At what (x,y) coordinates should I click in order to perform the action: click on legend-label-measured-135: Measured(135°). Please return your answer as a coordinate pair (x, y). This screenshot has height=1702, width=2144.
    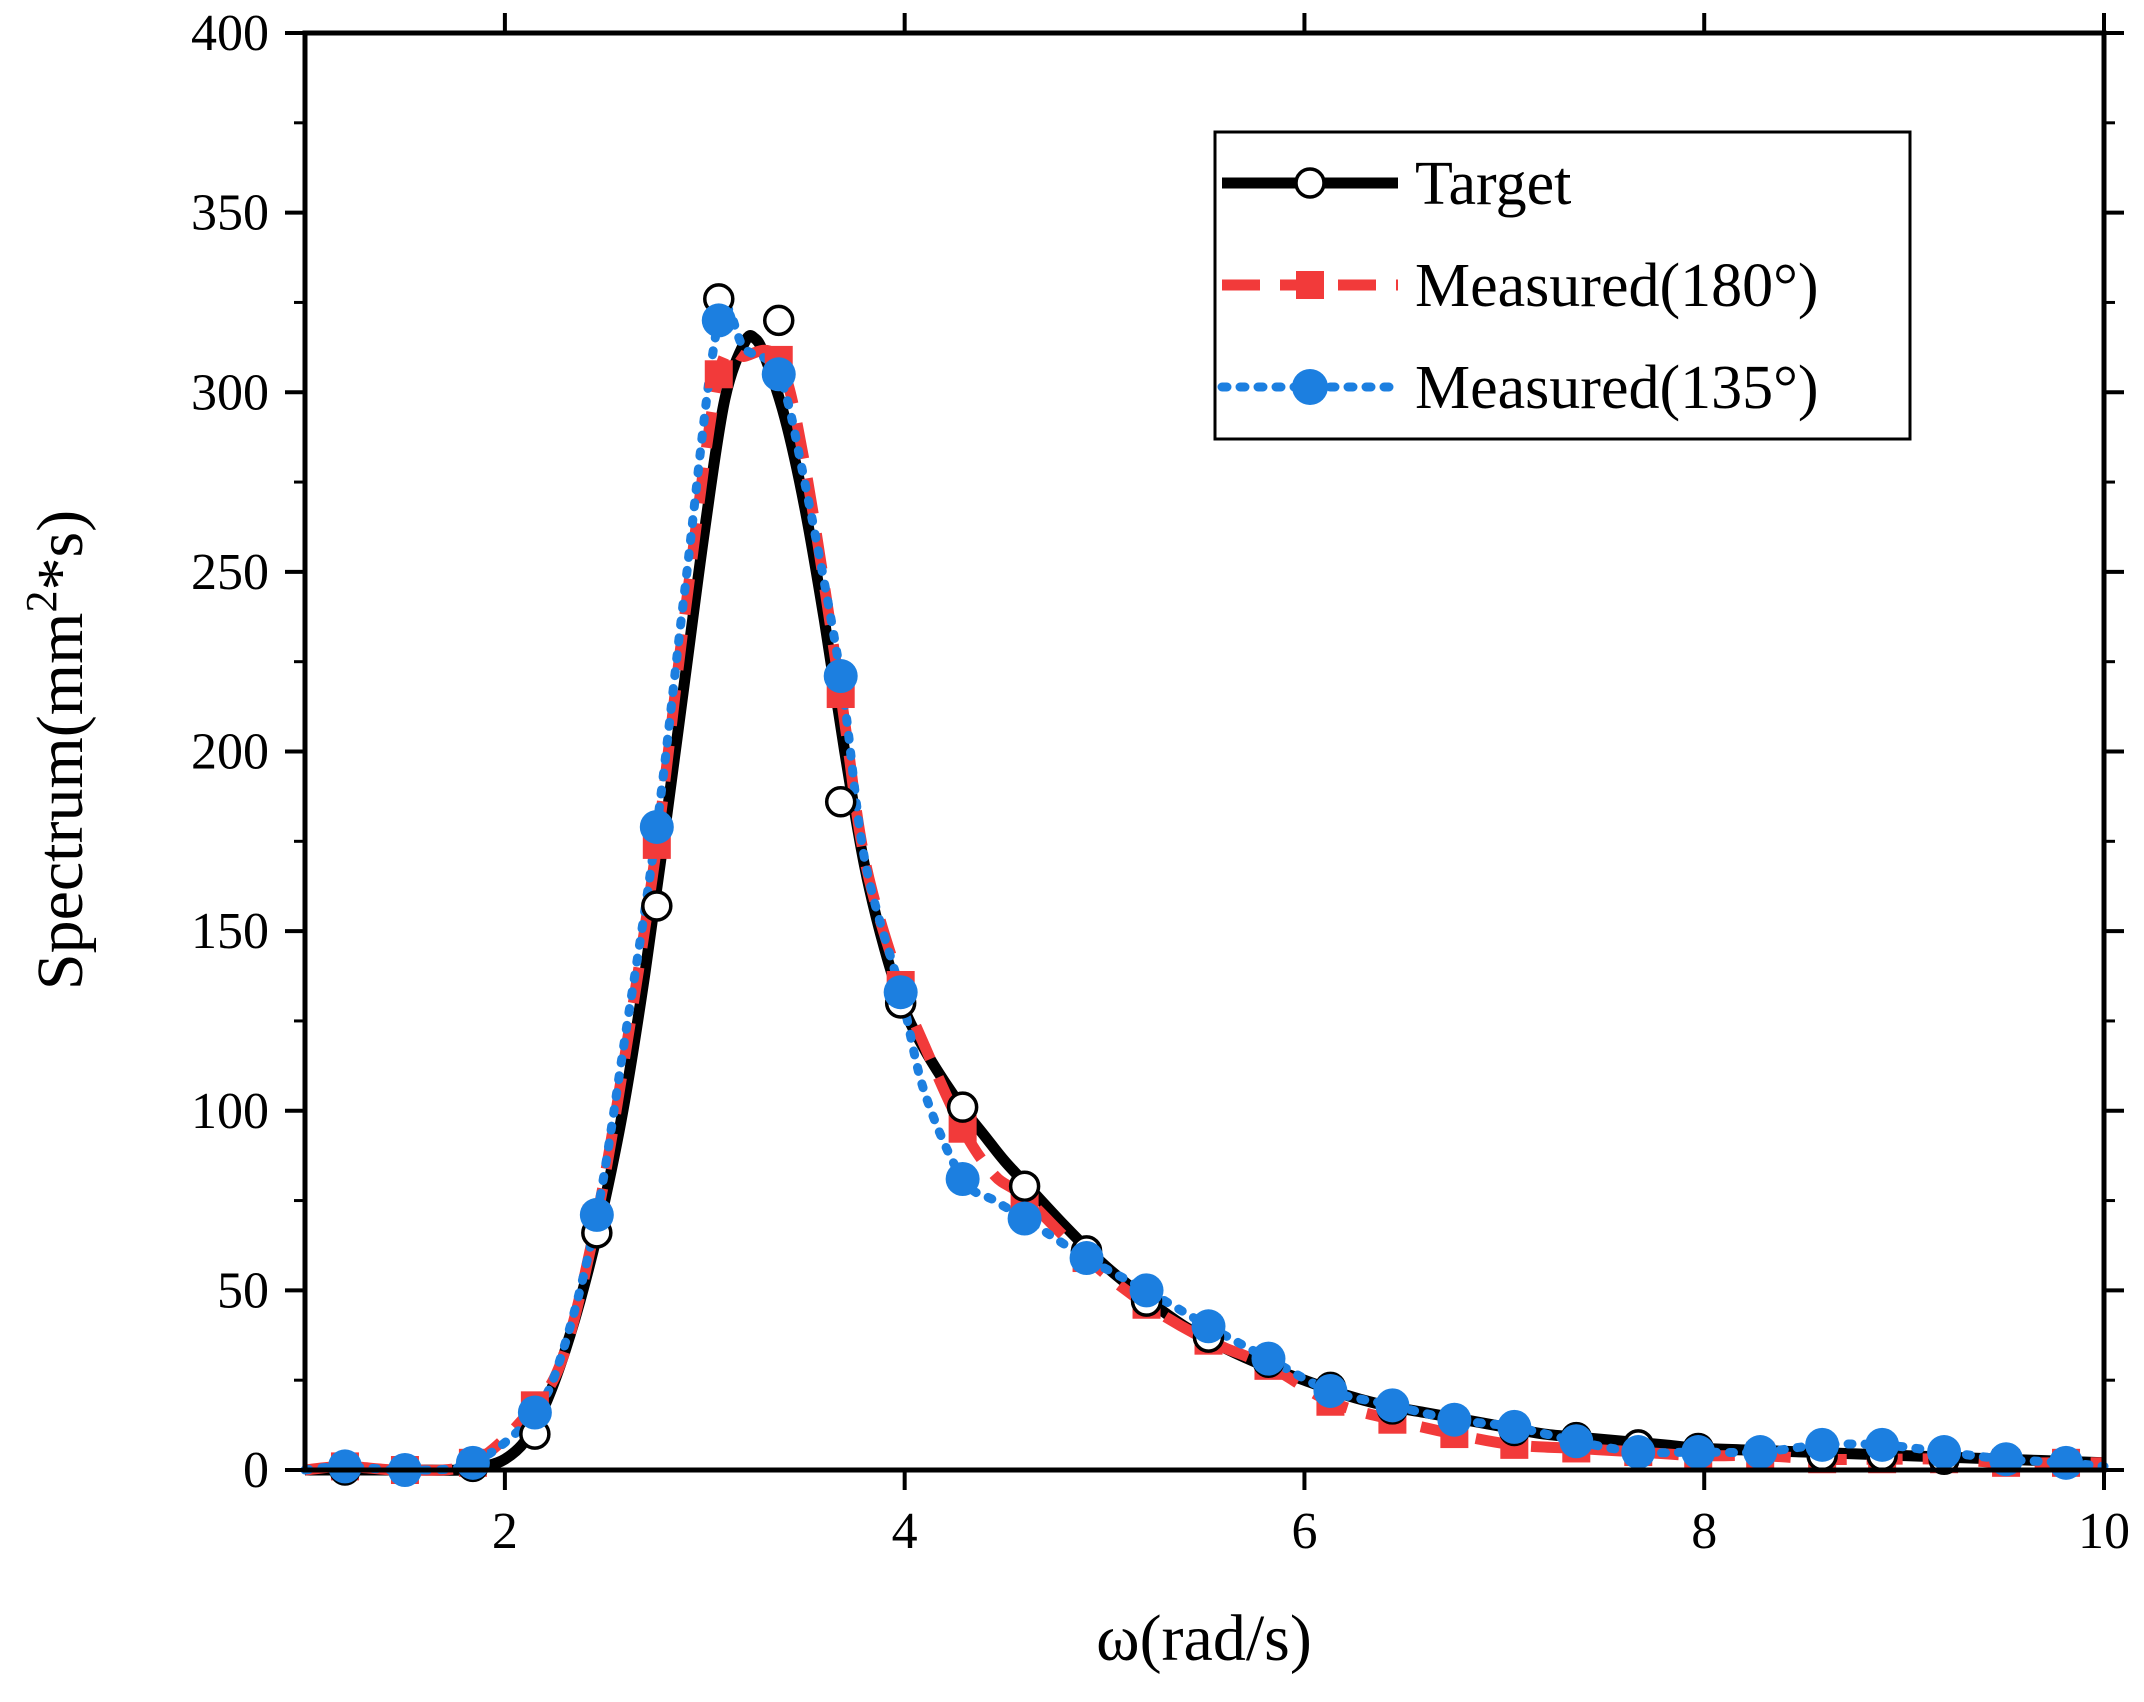
    Looking at the image, I should click on (1617, 388).